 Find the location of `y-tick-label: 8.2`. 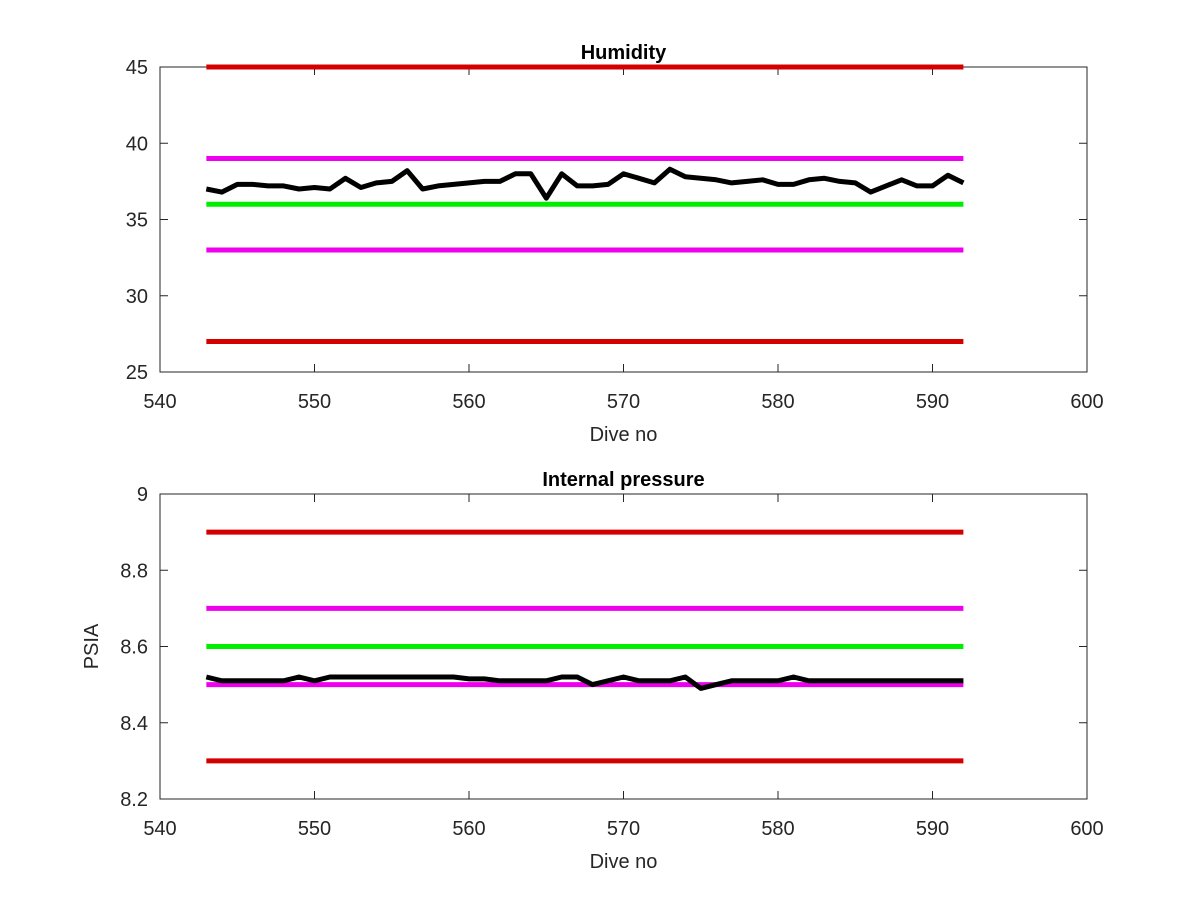

y-tick-label: 8.2 is located at coordinates (134, 800).